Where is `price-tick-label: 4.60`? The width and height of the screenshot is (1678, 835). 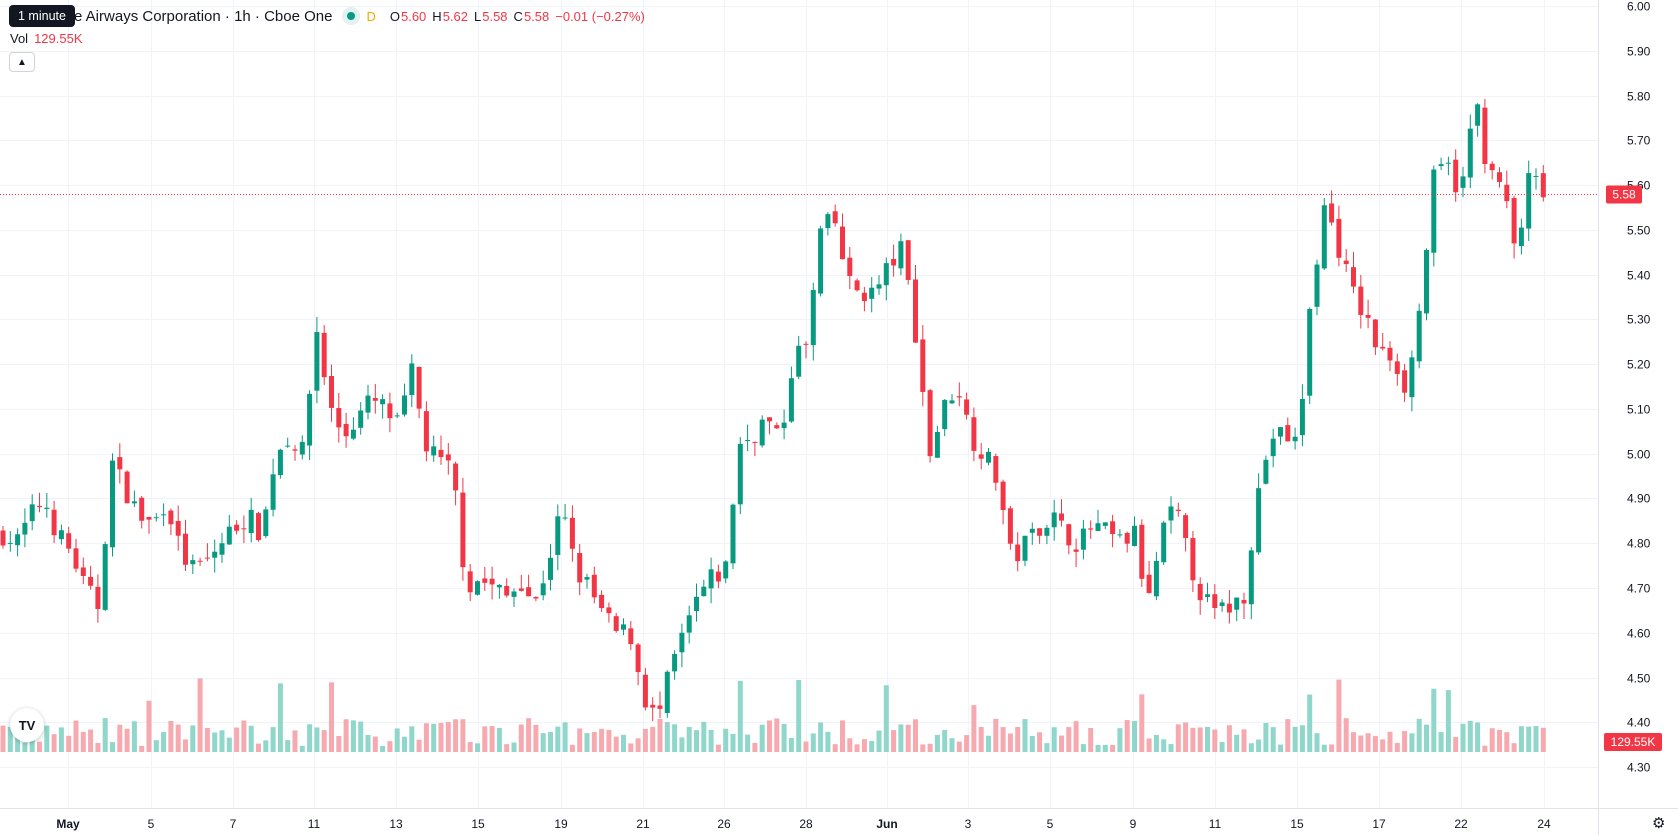 price-tick-label: 4.60 is located at coordinates (1639, 634).